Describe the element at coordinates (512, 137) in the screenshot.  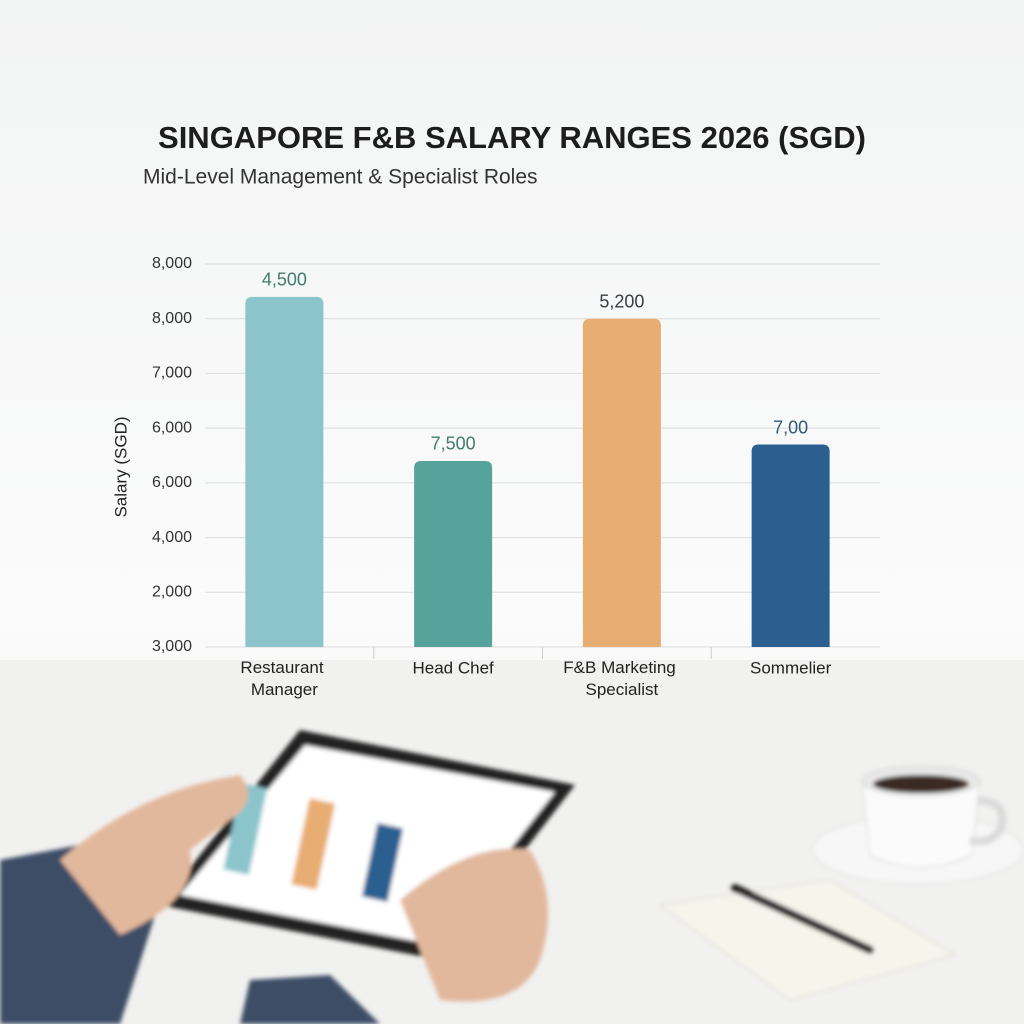
I see `chart-title: SINGAPORE F&B SALARY RANGES 2026 (SGD)` at that location.